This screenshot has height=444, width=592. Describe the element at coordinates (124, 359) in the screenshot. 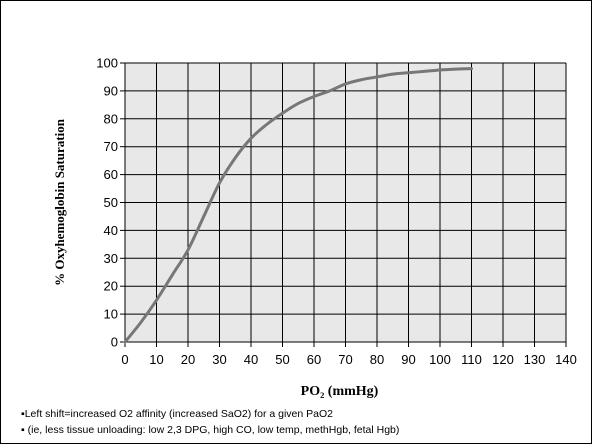

I see `x-tick-label: 0` at that location.